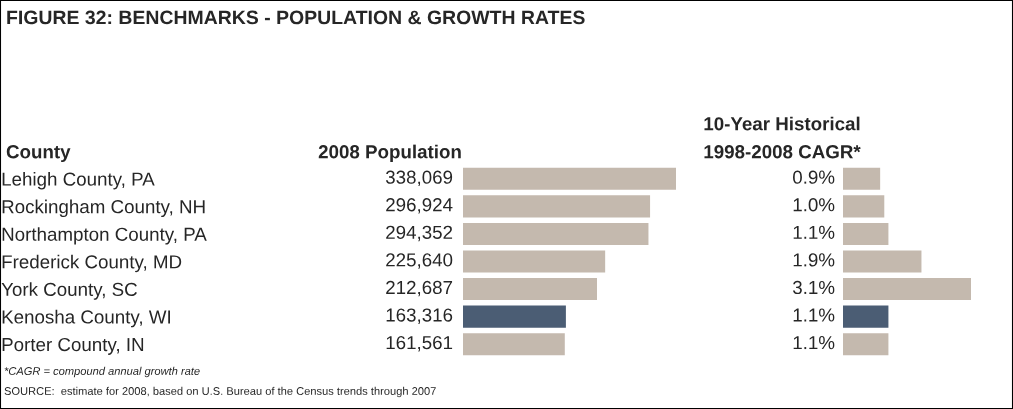  What do you see at coordinates (782, 123) in the screenshot?
I see `chart-title: 10-Year Historical` at bounding box center [782, 123].